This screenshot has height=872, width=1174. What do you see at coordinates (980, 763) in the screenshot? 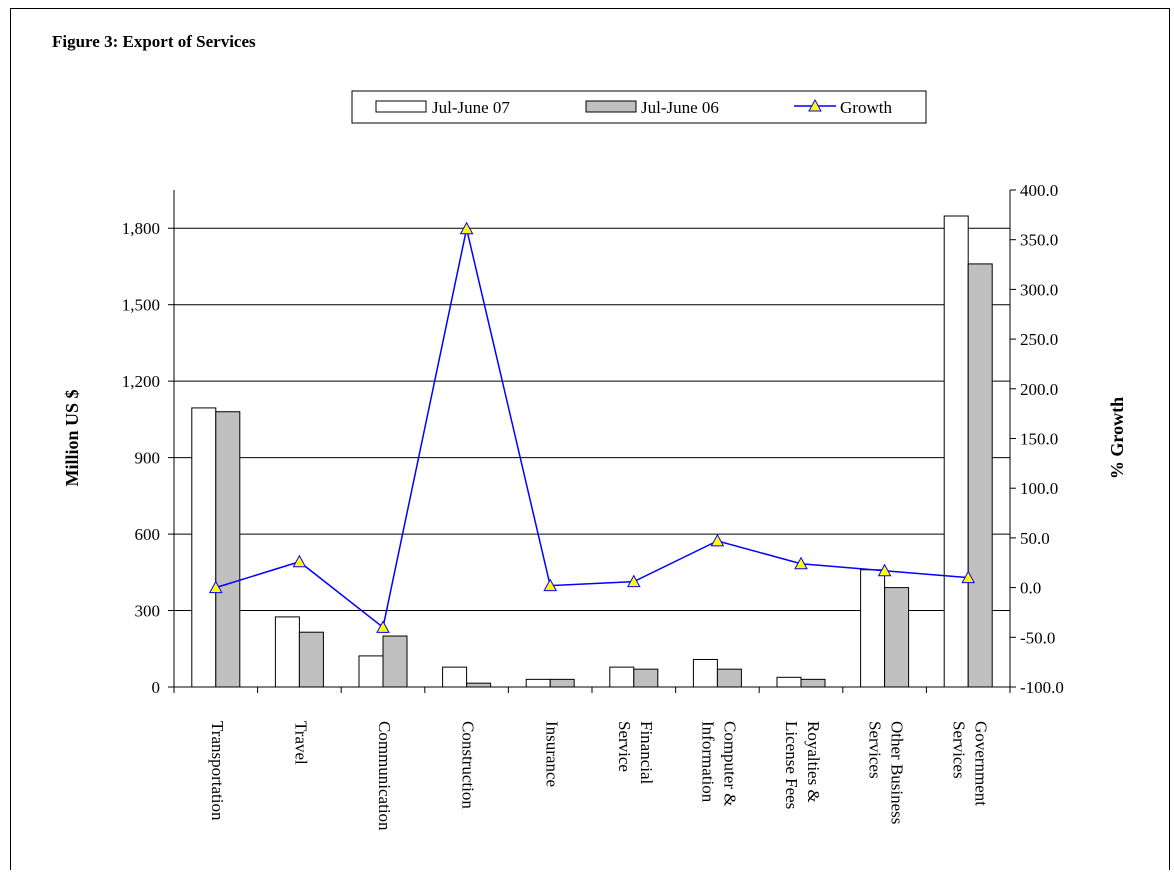
I see `x-category-label: Government` at bounding box center [980, 763].